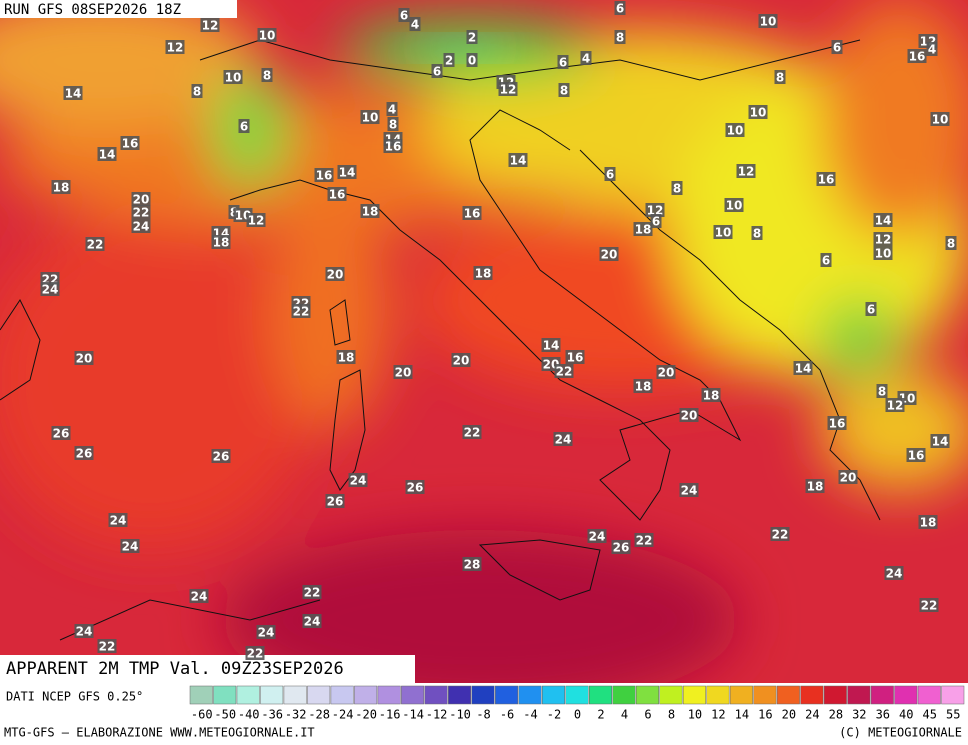 This screenshot has height=745, width=968. What do you see at coordinates (460, 715) in the screenshot?
I see `scale-label: -10` at bounding box center [460, 715].